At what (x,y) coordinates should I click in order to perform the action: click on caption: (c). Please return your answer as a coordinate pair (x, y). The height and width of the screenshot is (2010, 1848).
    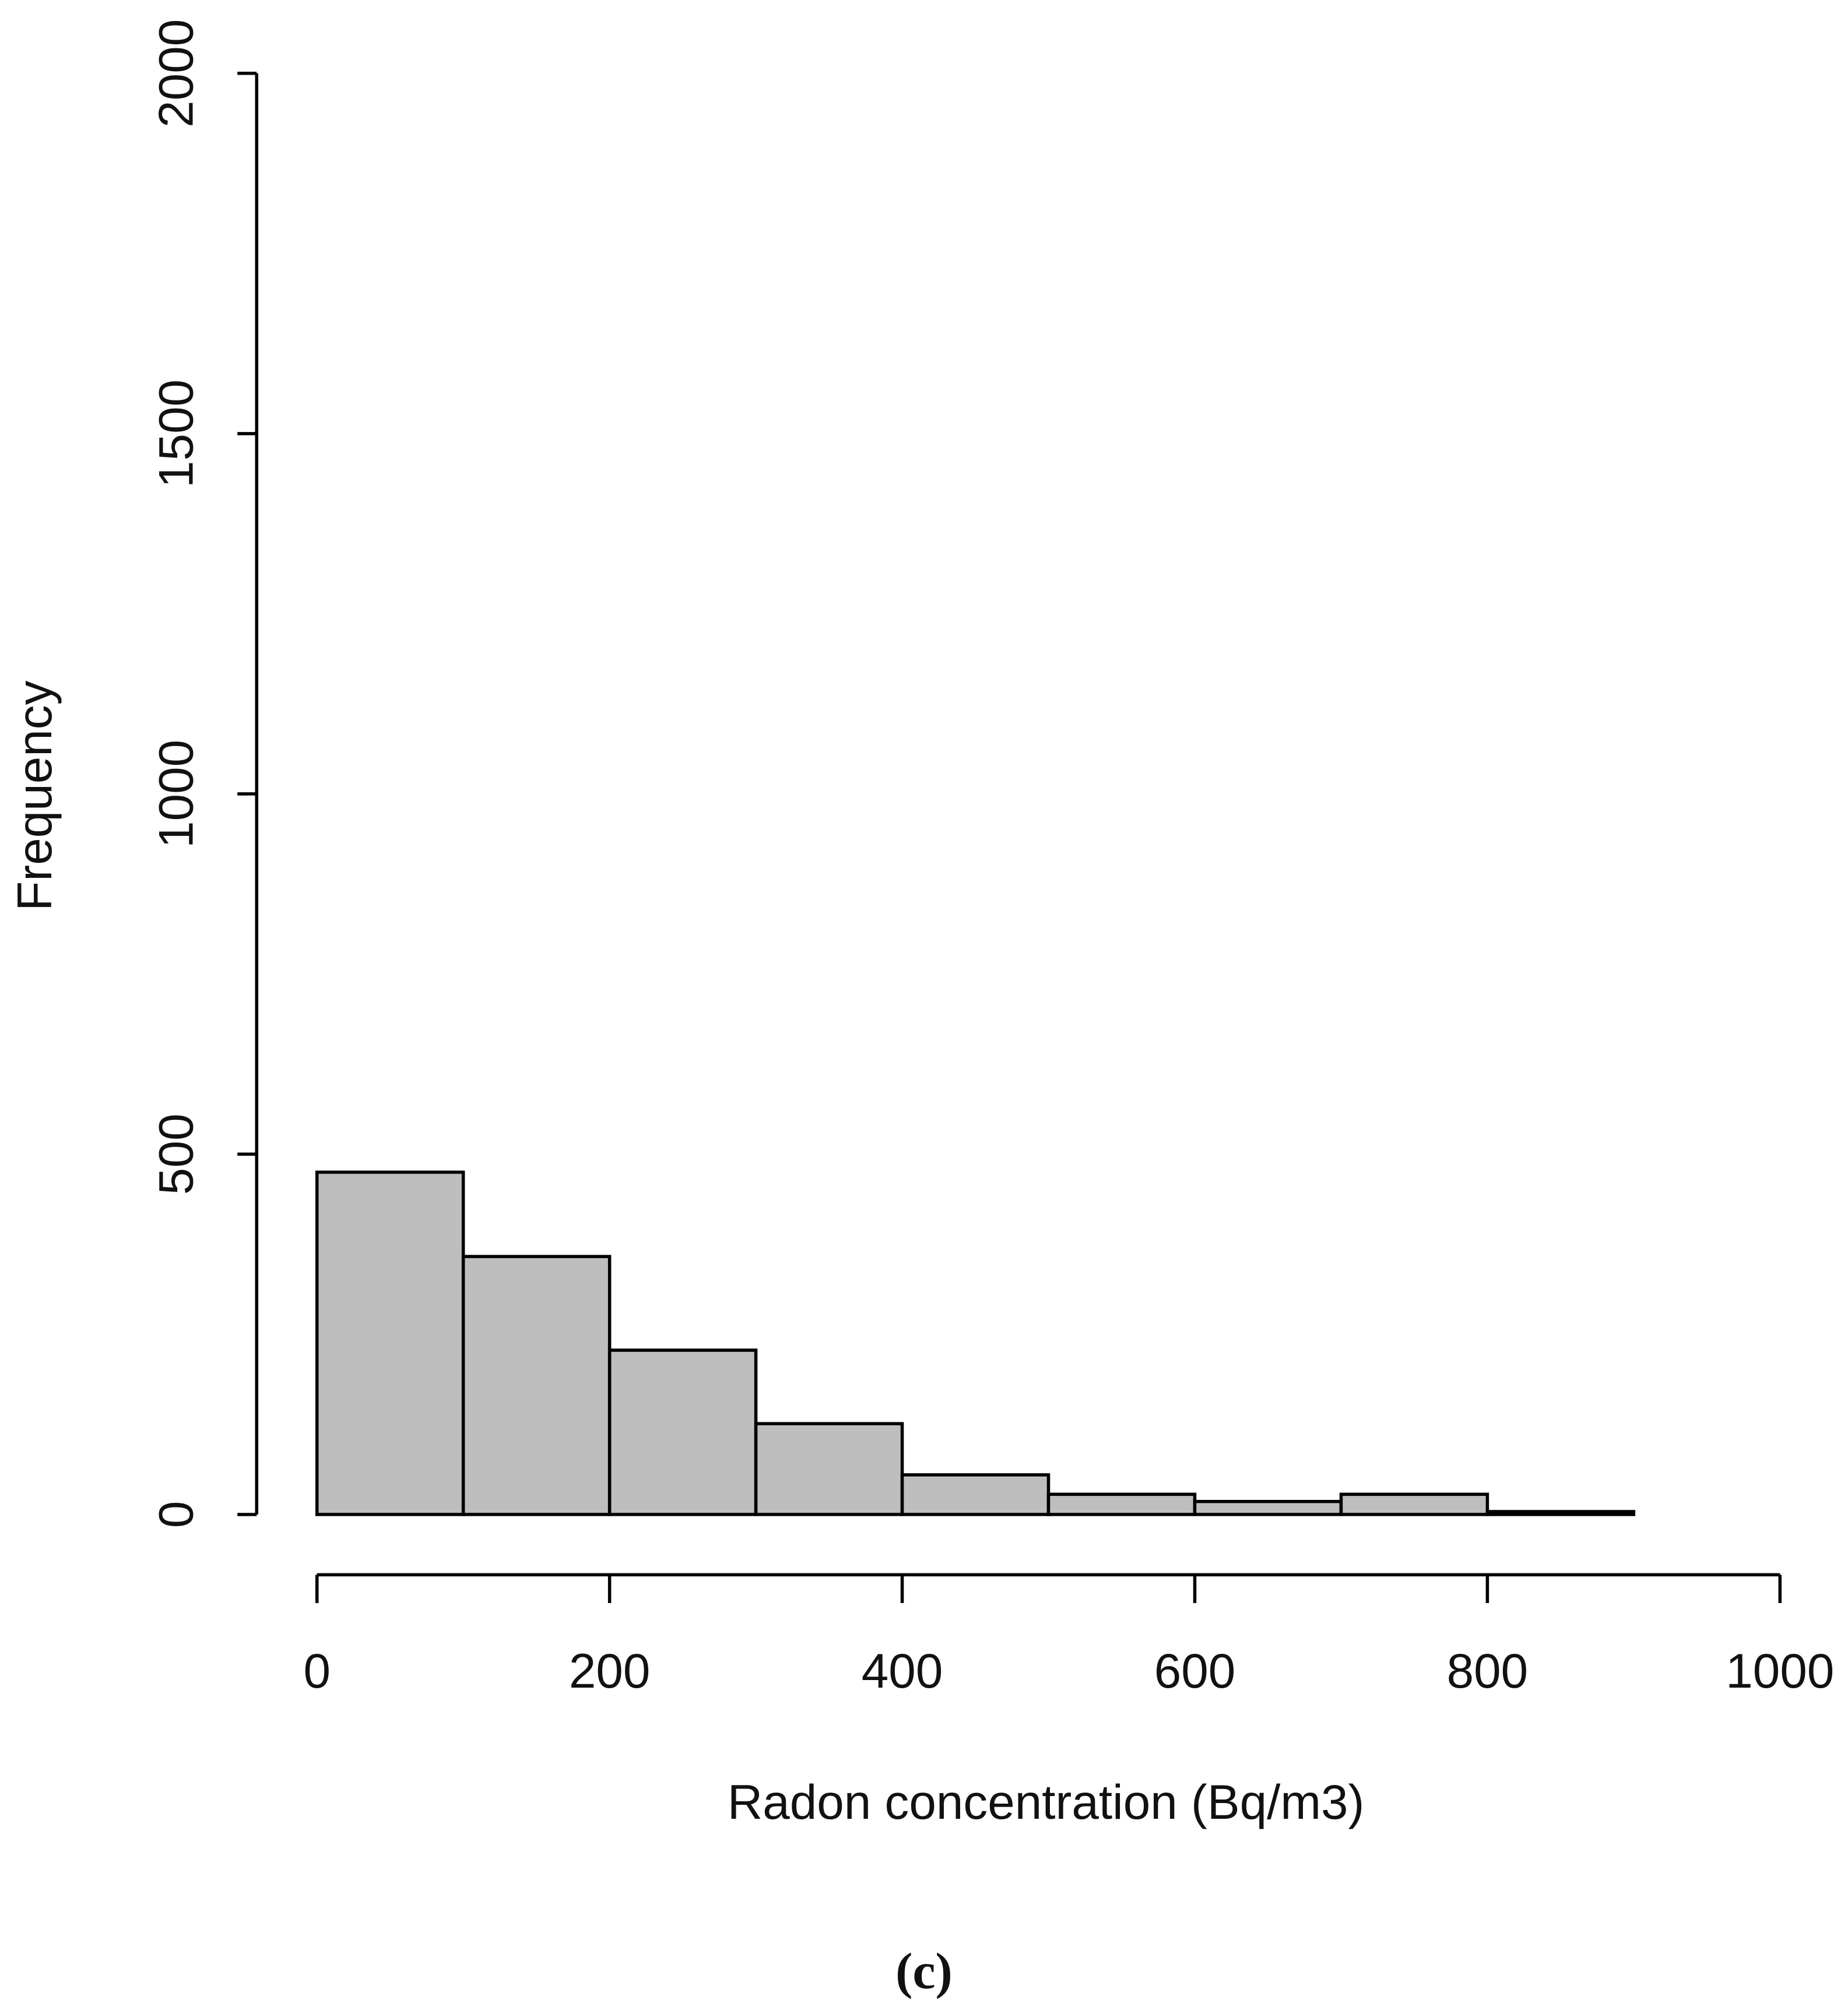
    Looking at the image, I should click on (924, 1972).